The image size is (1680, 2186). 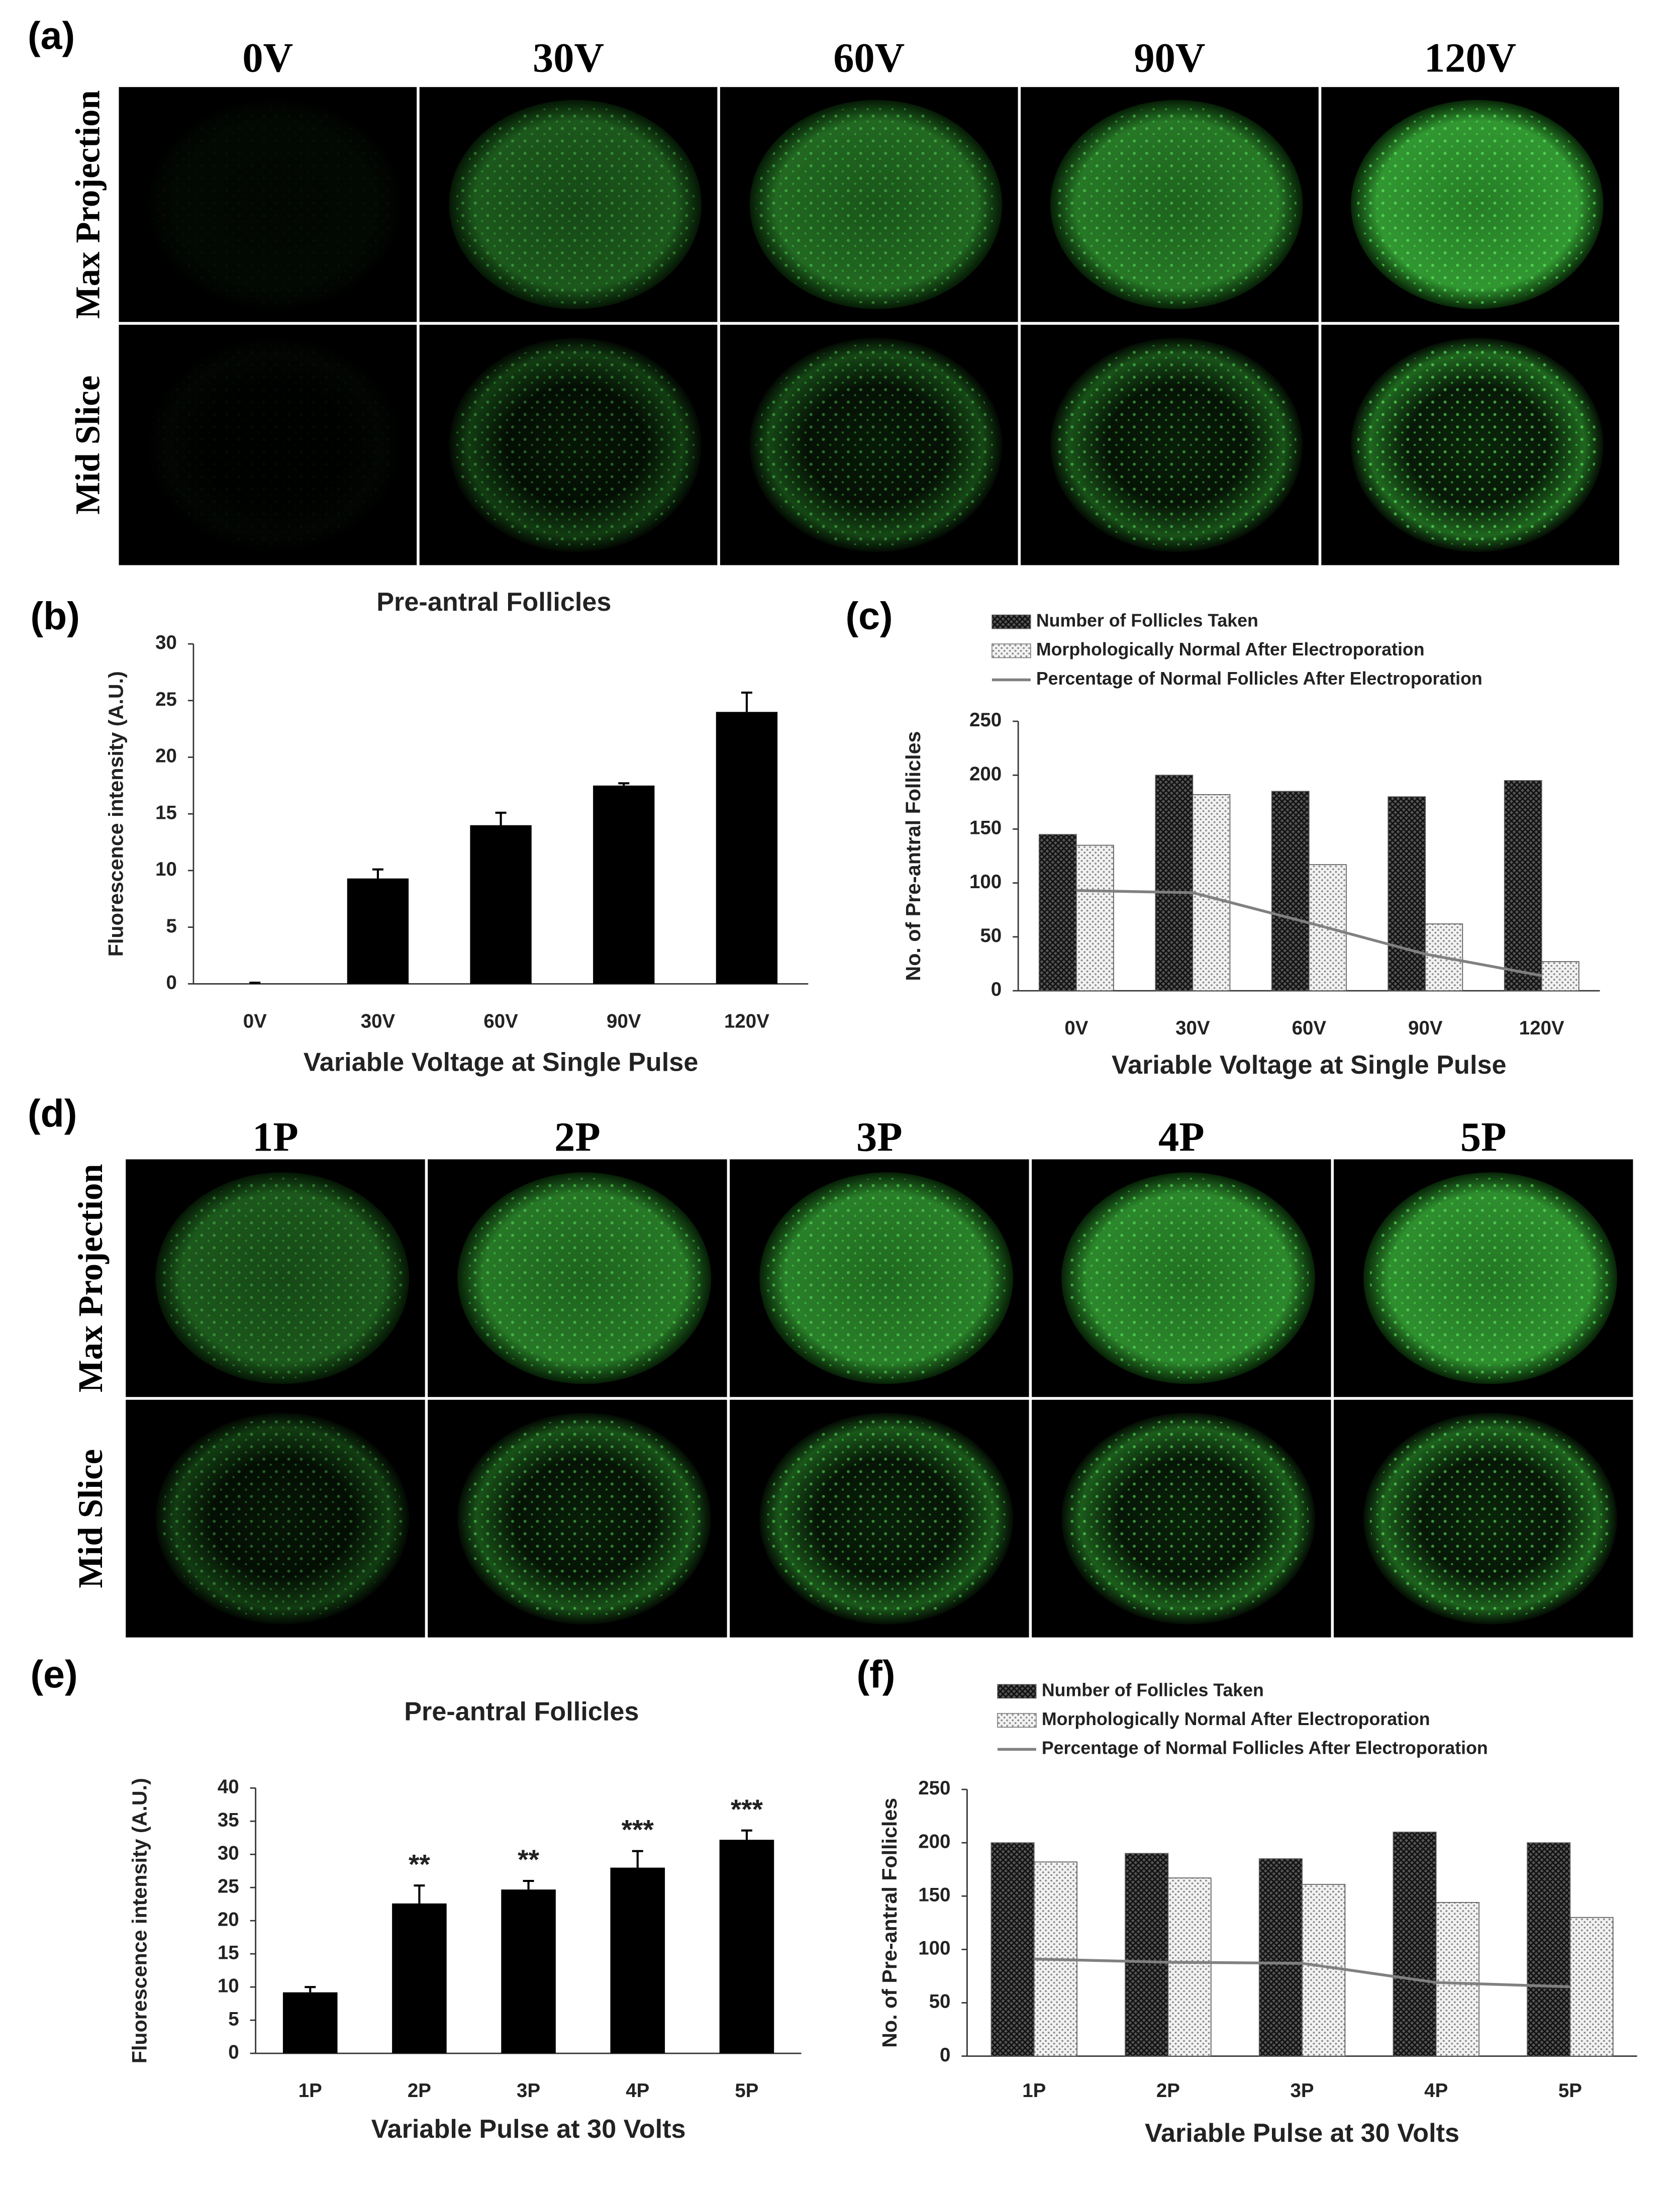 I want to click on y-tick-label: 40, so click(x=228, y=1786).